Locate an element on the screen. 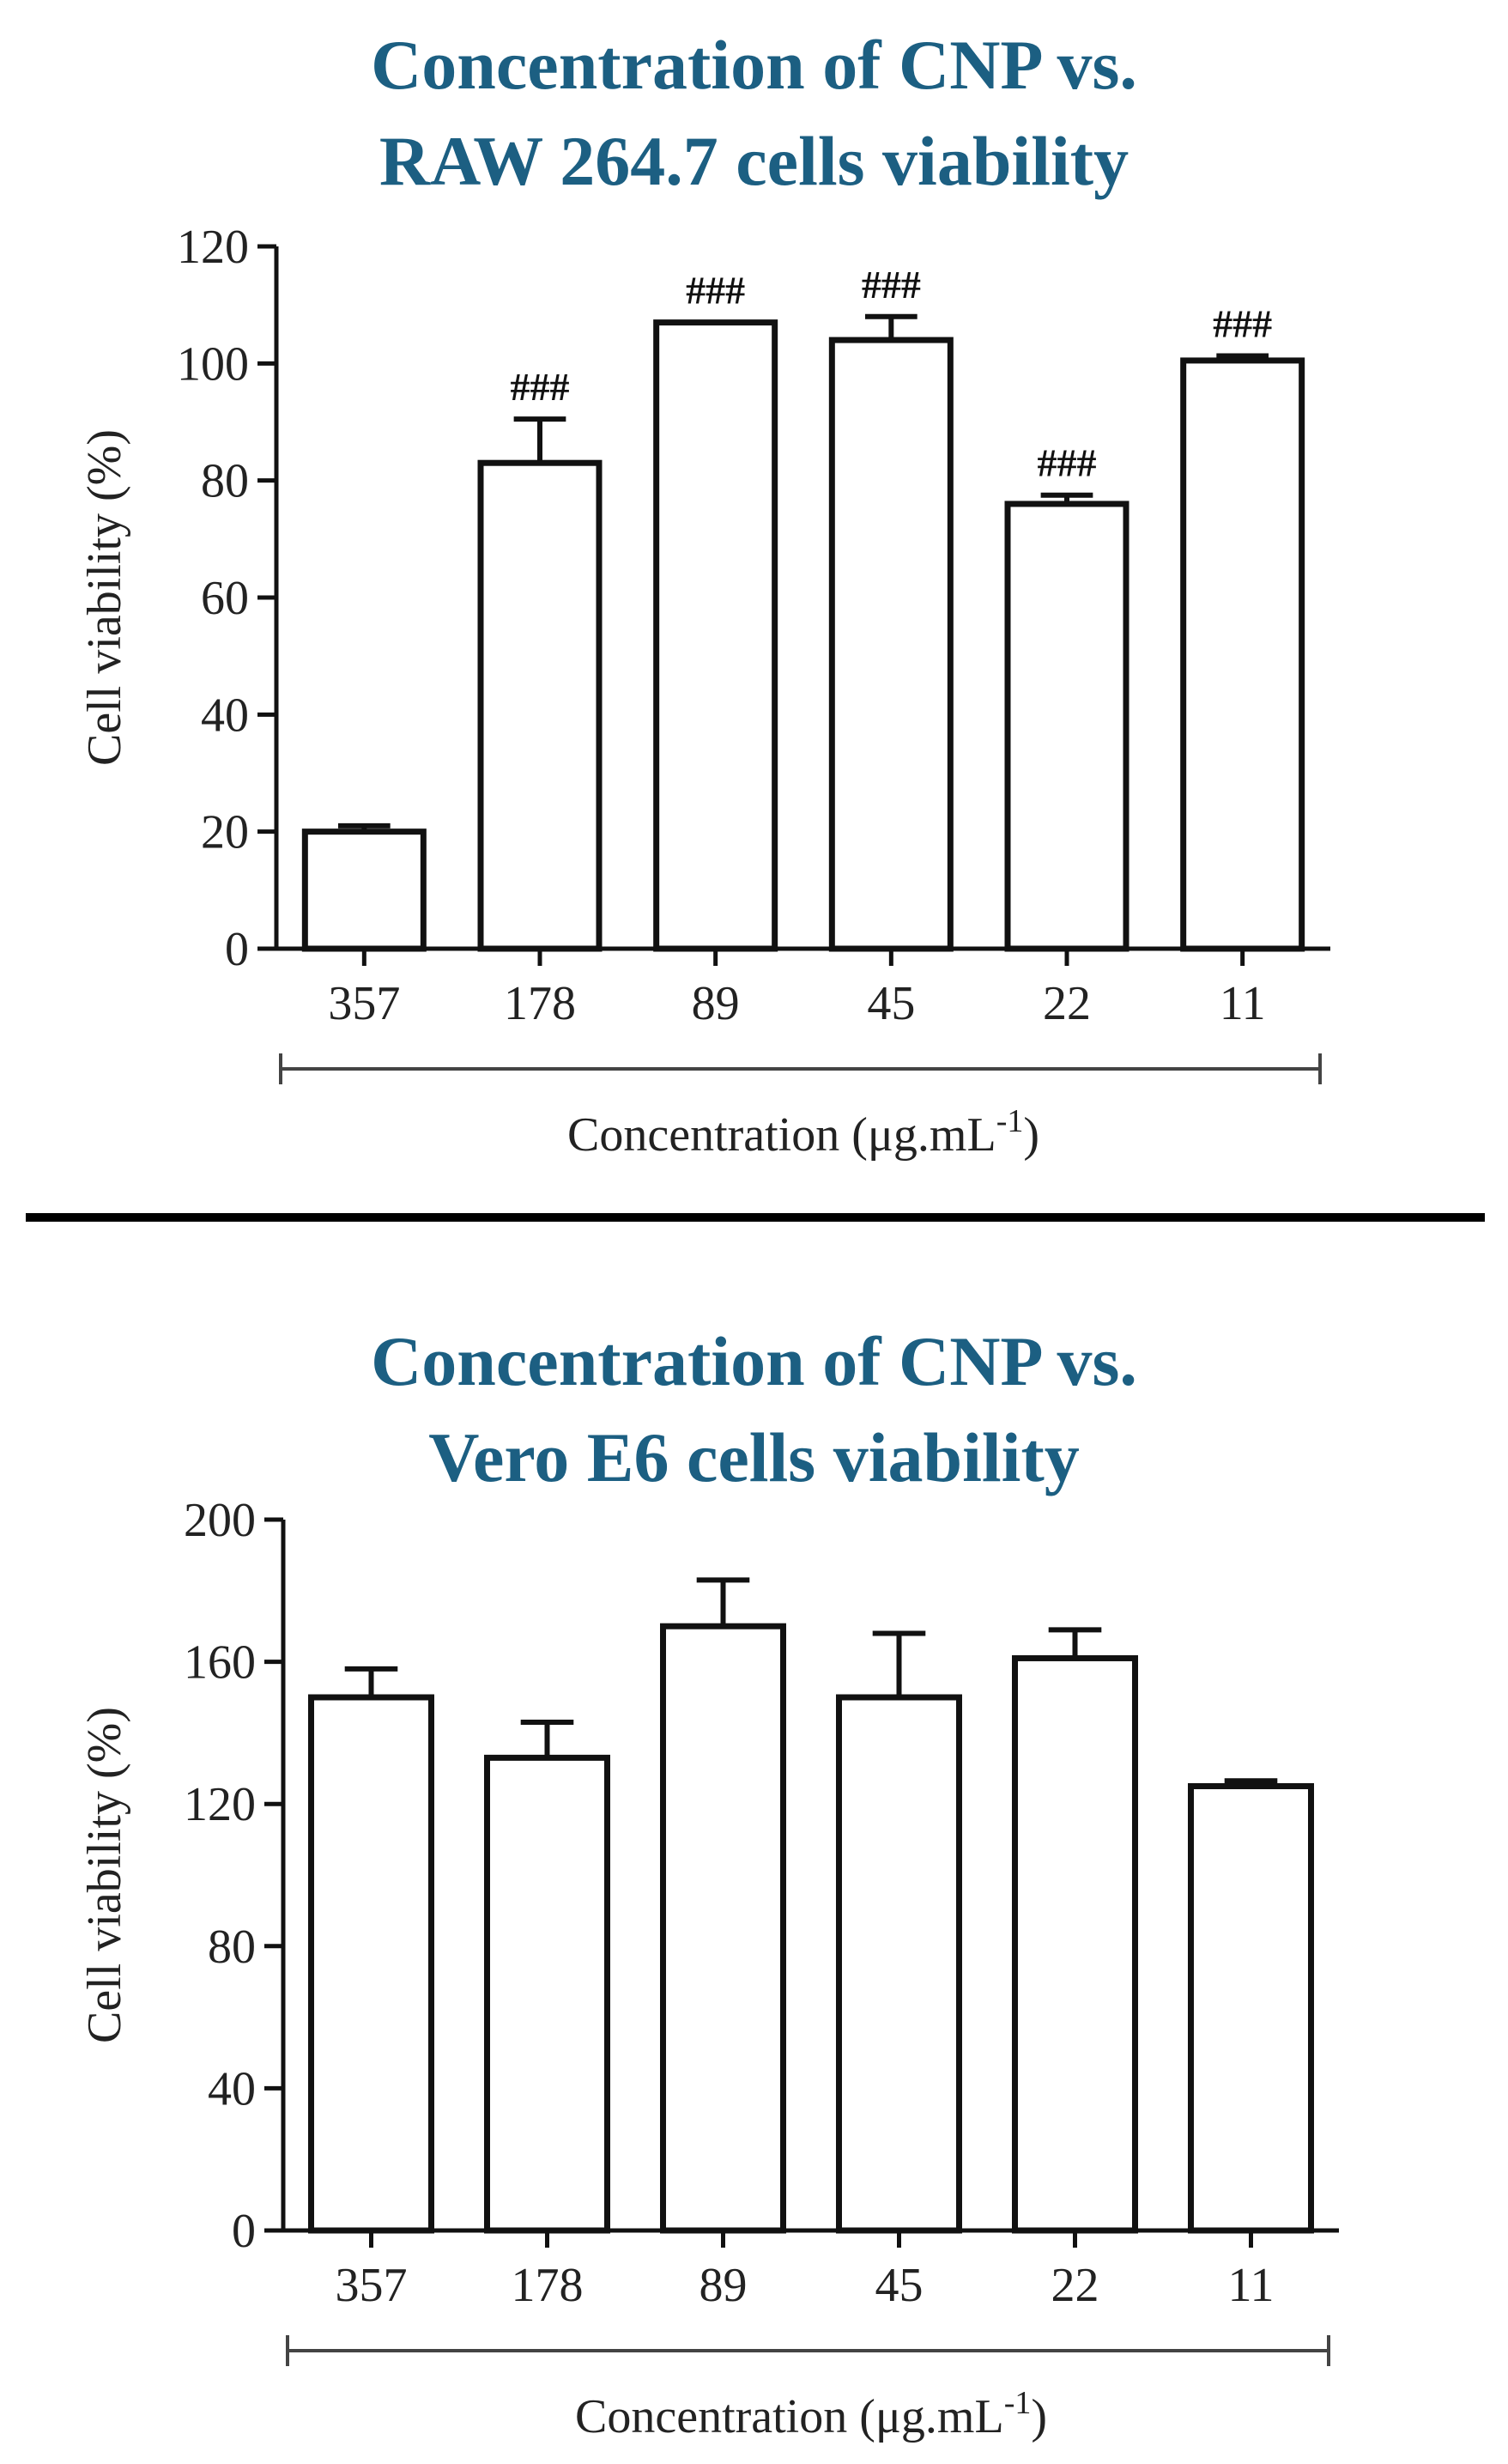 Image resolution: width=1508 pixels, height=2464 pixels. chart-1-y-axis-label: Cell viability (%) is located at coordinates (104, 597).